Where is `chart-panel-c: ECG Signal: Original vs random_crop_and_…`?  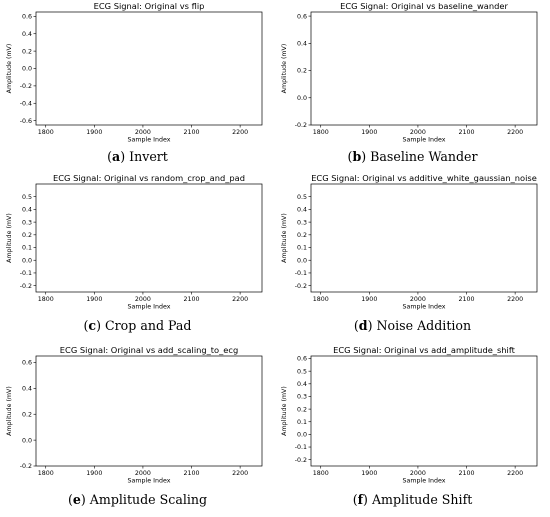 chart-panel-c: ECG Signal: Original vs random_crop_and_… is located at coordinates (137, 242).